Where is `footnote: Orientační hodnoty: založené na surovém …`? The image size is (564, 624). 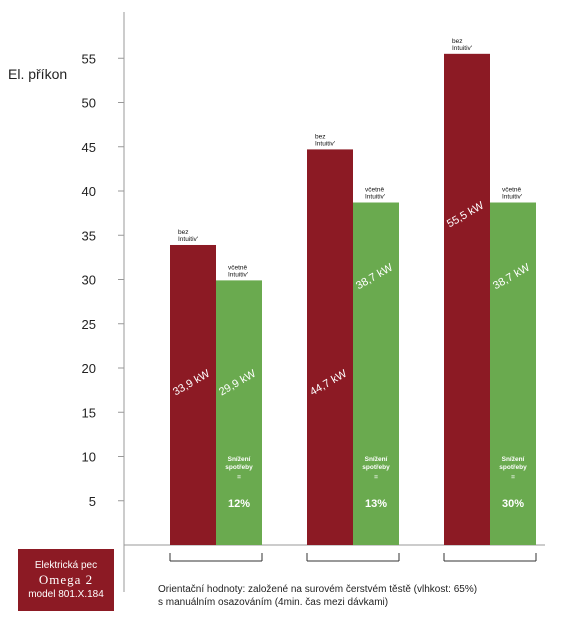 footnote: Orientační hodnoty: založené na surovém … is located at coordinates (317, 596).